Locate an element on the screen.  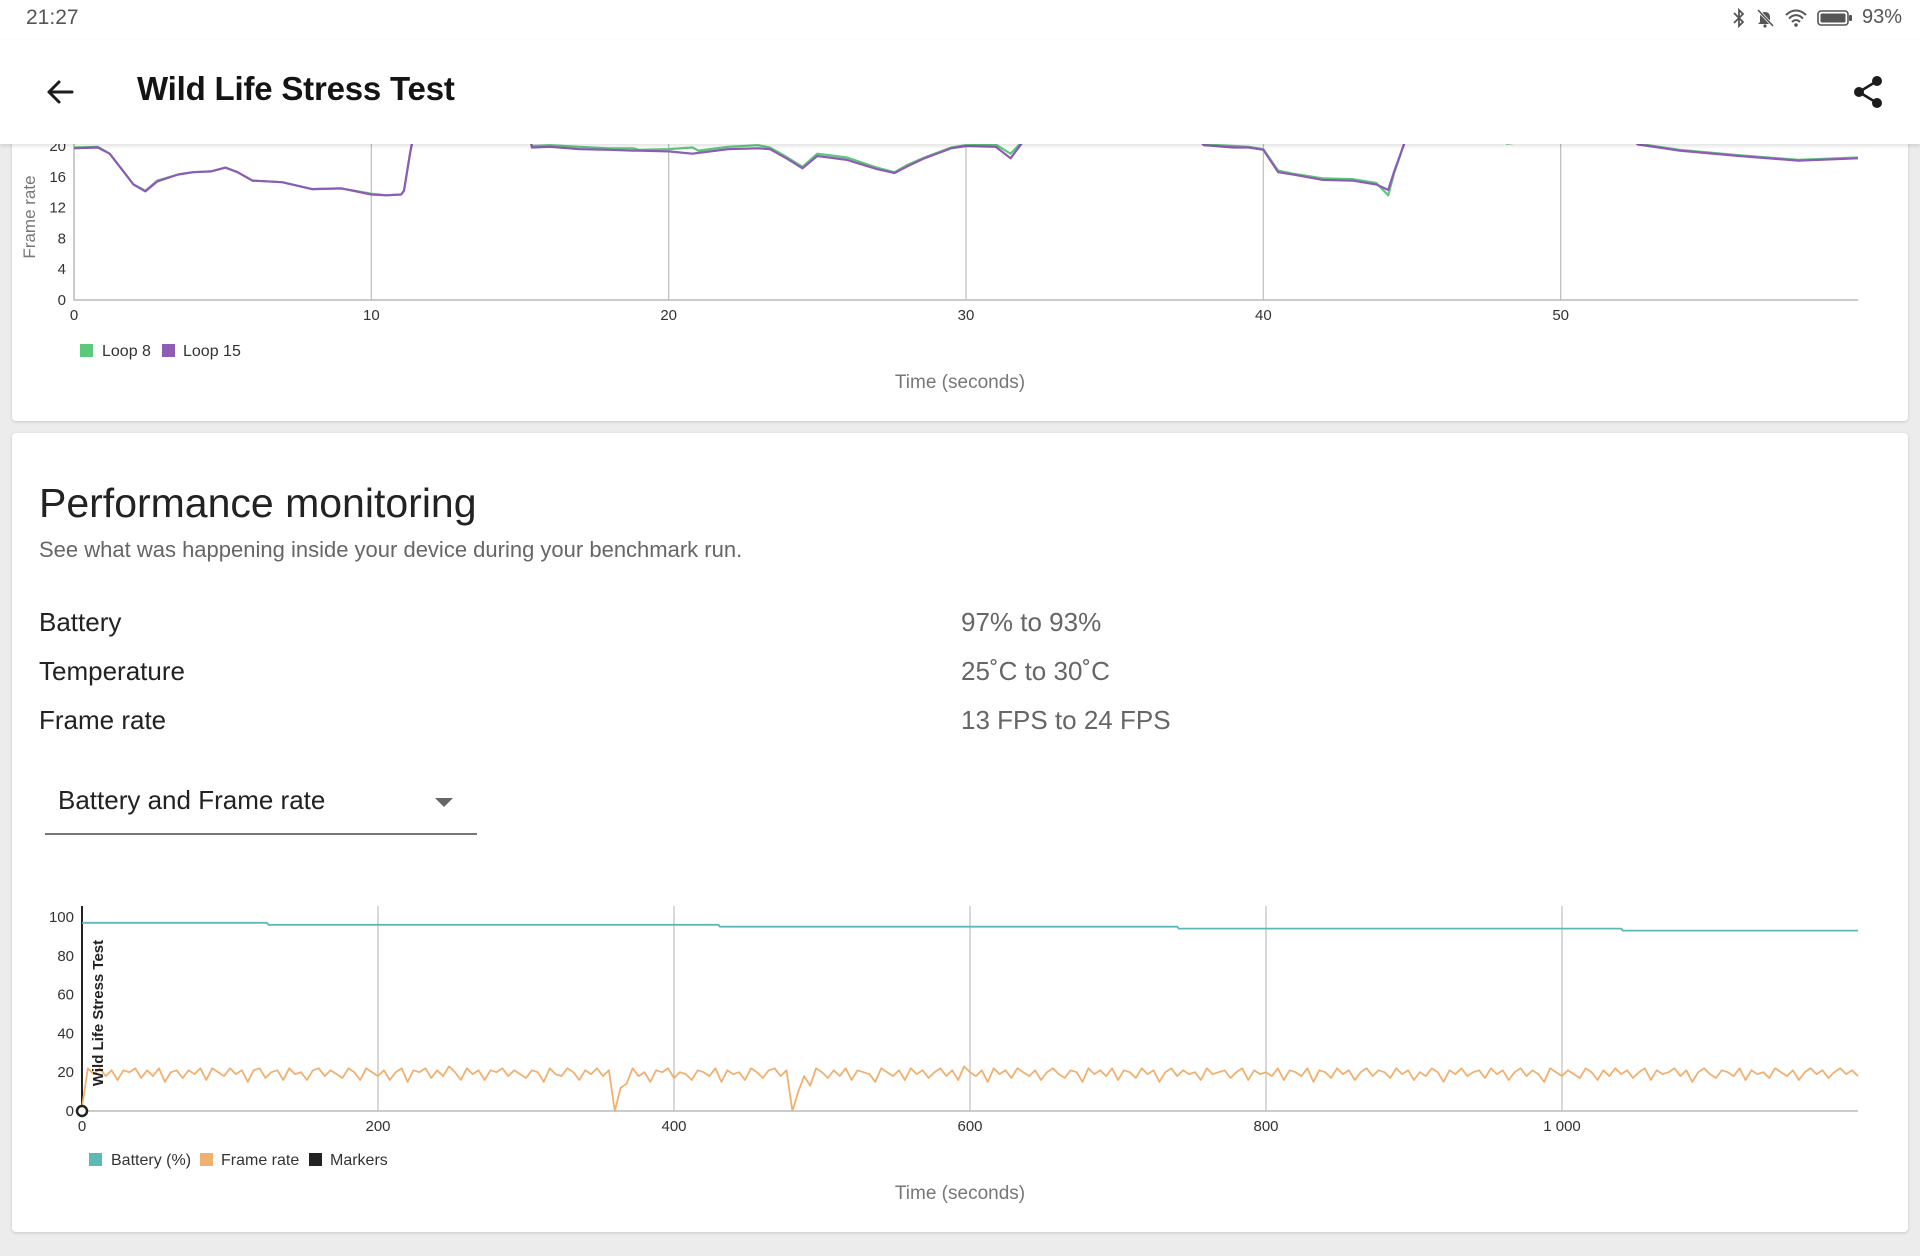
metric-value: 97% to 93% is located at coordinates (1031, 622).